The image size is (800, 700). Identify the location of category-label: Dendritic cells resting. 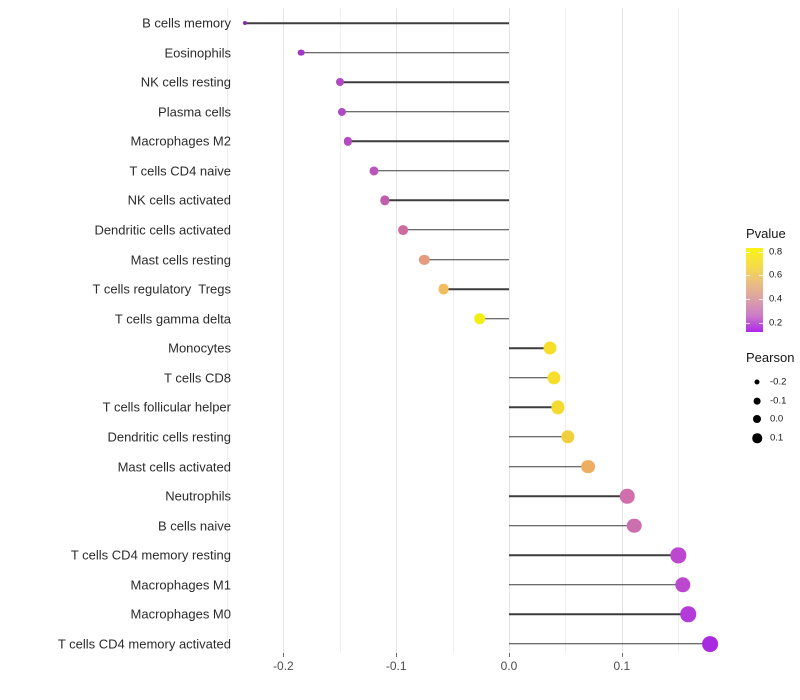
(169, 437).